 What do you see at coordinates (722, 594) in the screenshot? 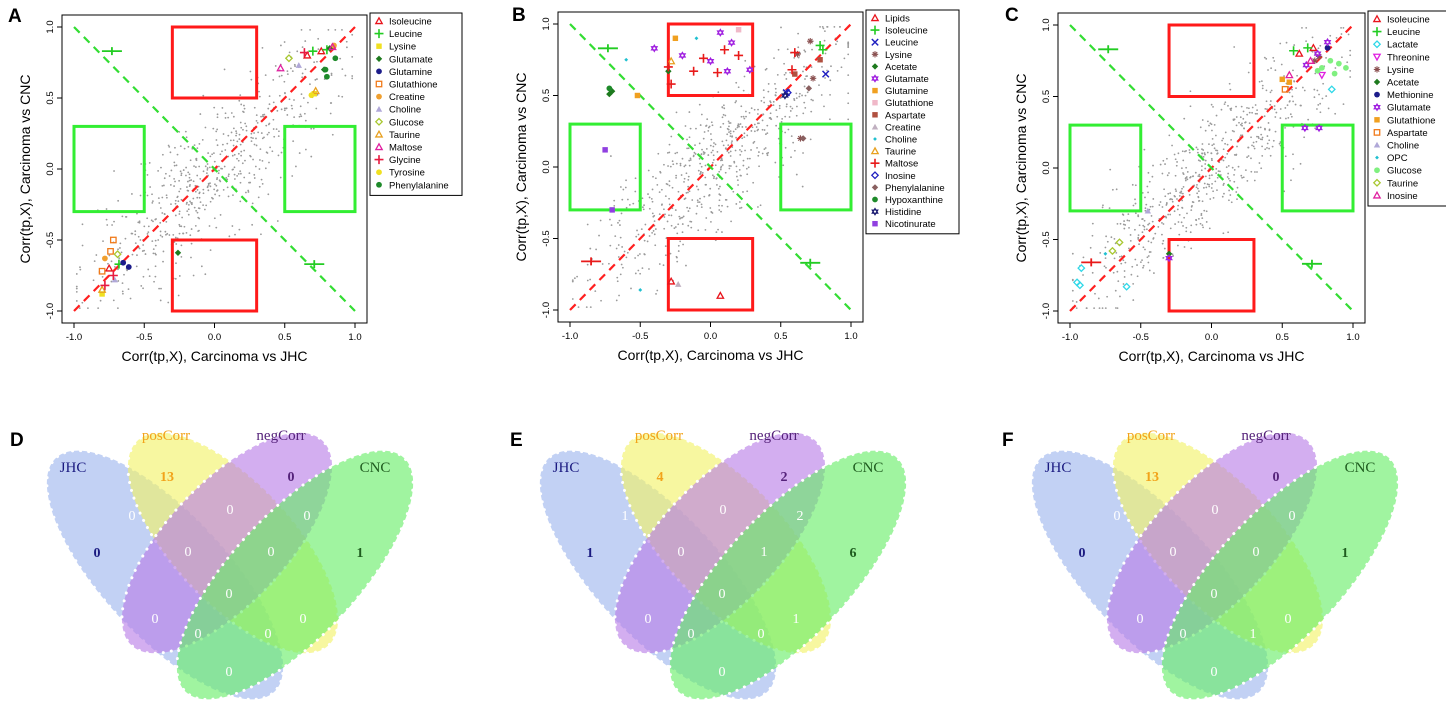
I see `venn-count-all: 0` at bounding box center [722, 594].